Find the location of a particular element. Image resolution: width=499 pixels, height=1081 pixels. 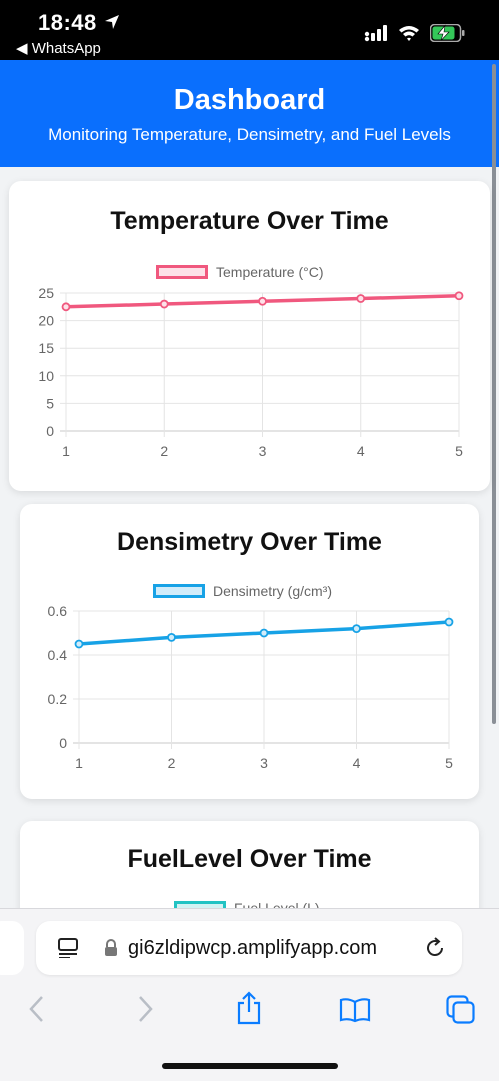

y-tick-label: 0.6 is located at coordinates (58, 611).